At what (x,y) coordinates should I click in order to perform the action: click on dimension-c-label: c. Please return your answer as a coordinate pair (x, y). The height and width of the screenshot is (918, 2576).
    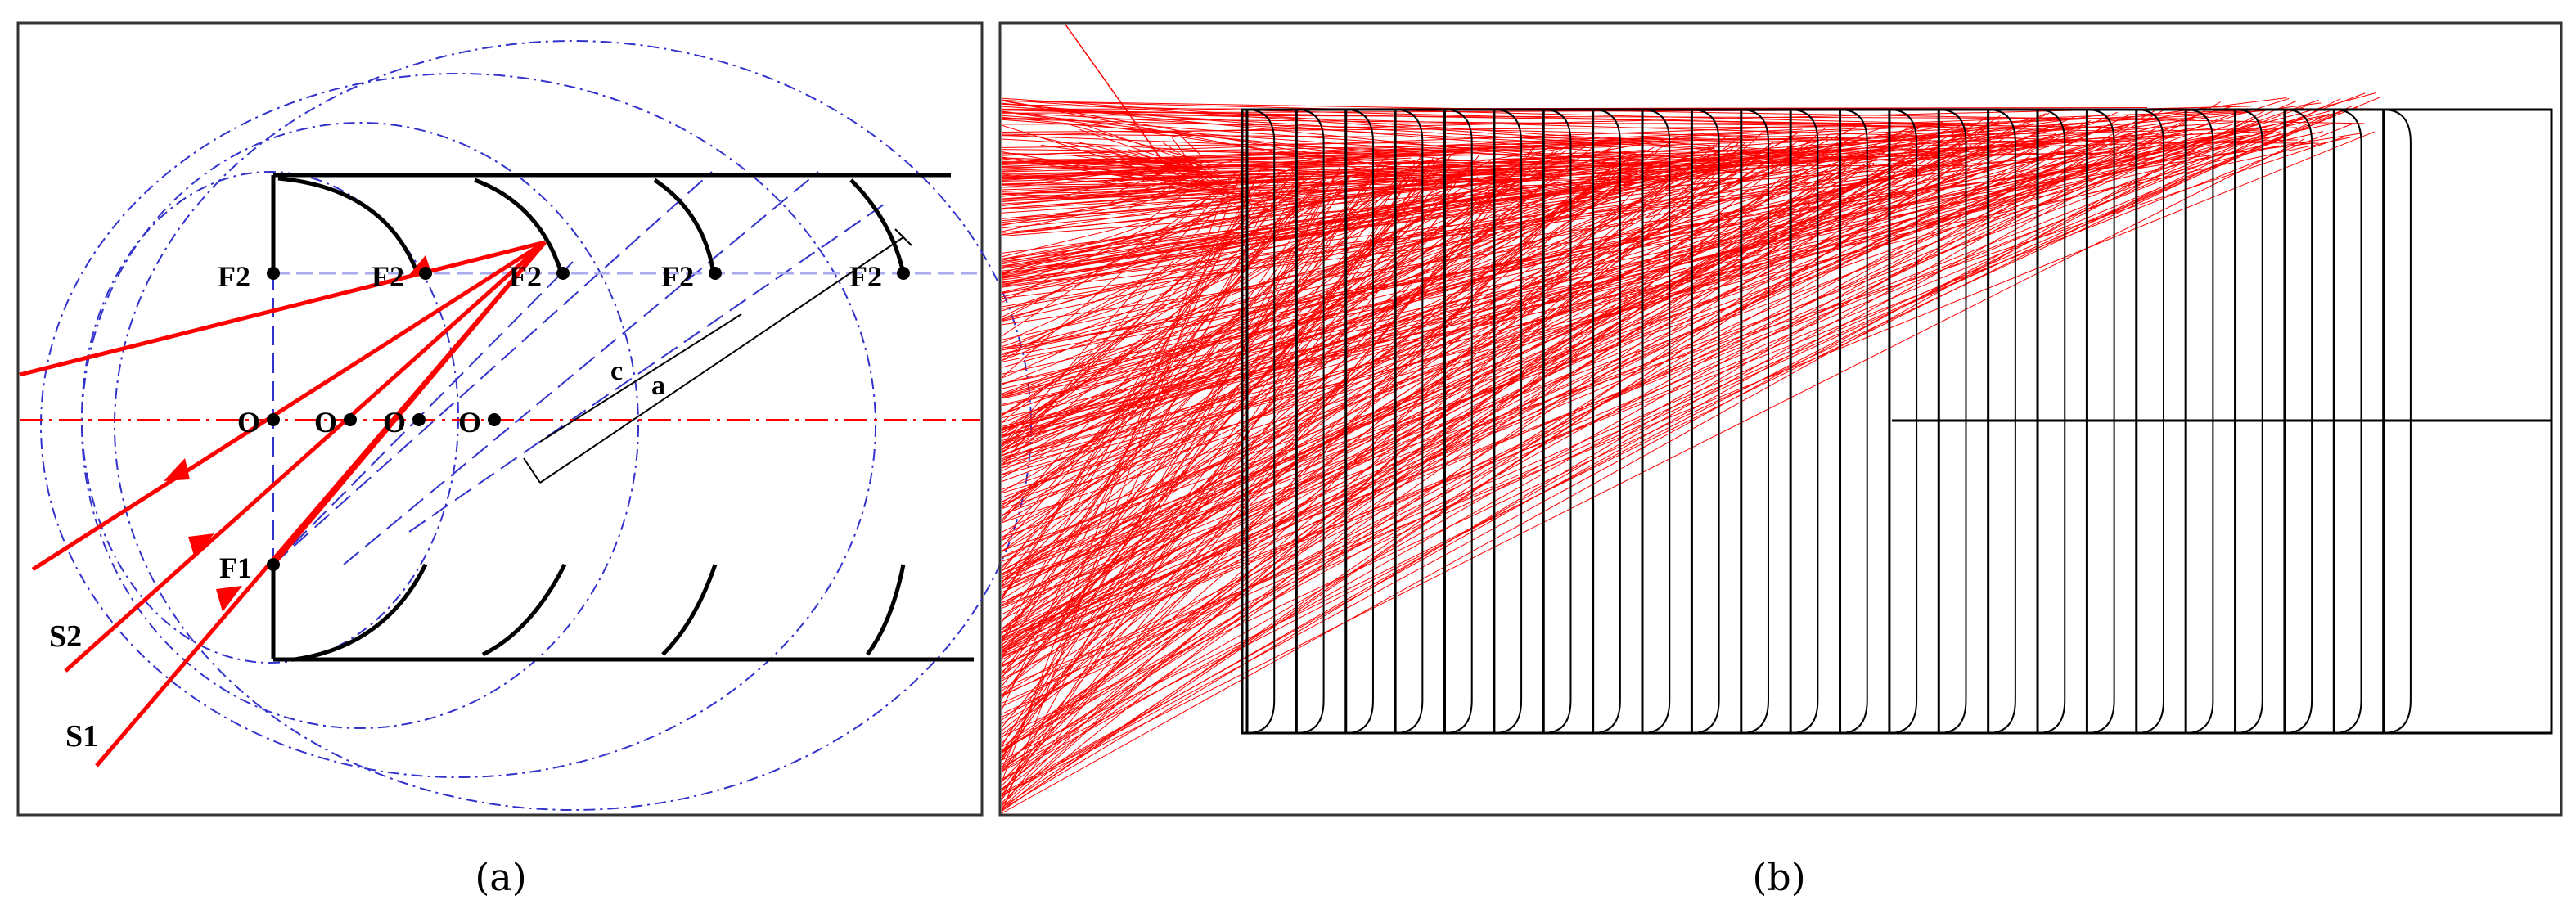
    Looking at the image, I should click on (616, 371).